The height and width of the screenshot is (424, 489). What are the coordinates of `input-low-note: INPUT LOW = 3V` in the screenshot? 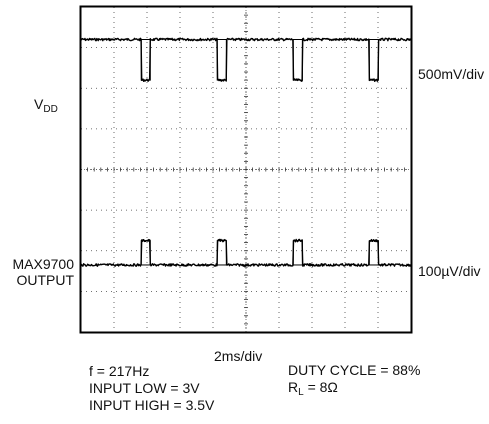 It's located at (144, 388).